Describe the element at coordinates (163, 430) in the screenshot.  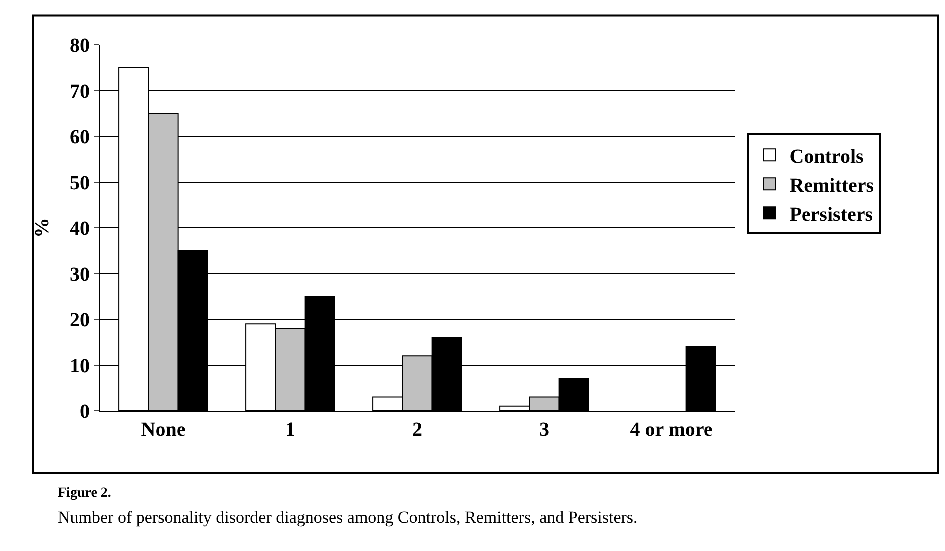
I see `x-tick-label: None` at that location.